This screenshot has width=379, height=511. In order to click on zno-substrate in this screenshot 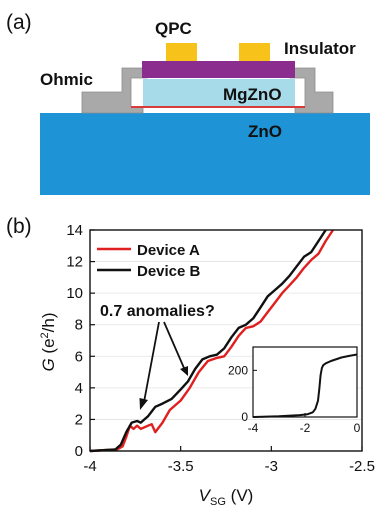, I will do `click(205, 154)`.